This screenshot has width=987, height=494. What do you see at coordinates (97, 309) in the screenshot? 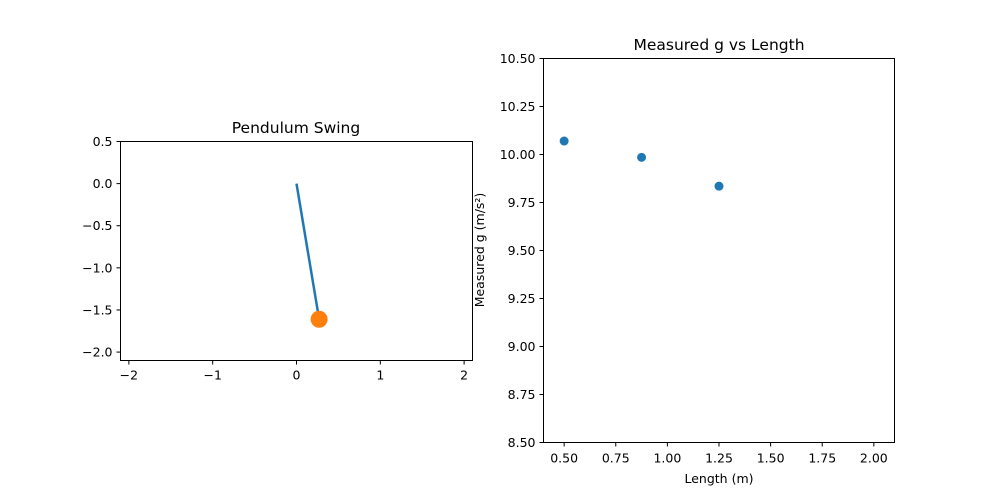
I see `pendulum-y-tick-label: −1.5` at bounding box center [97, 309].